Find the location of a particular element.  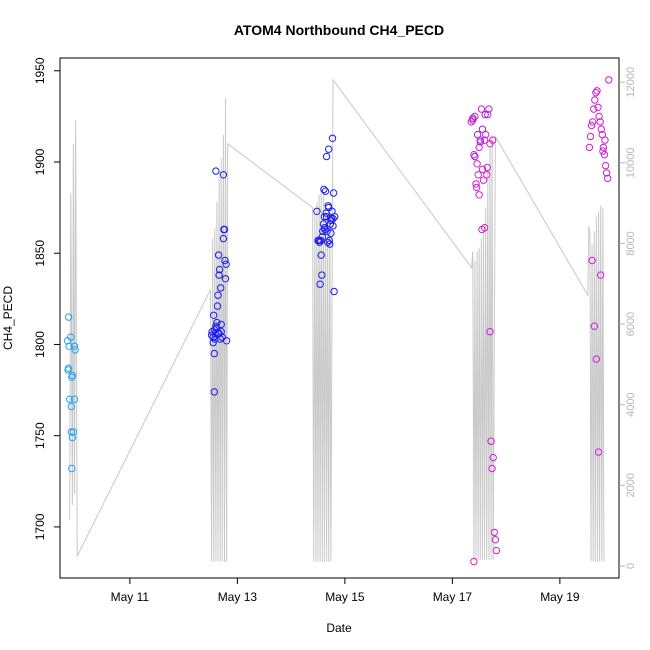

y-tick-label: 1850 is located at coordinates (40, 253).